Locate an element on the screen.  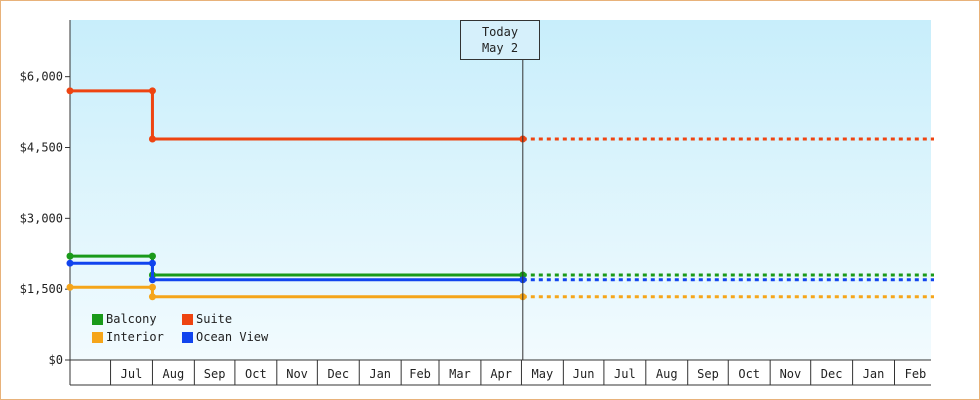
legend-item-ocean-view: Ocean View is located at coordinates (237, 337).